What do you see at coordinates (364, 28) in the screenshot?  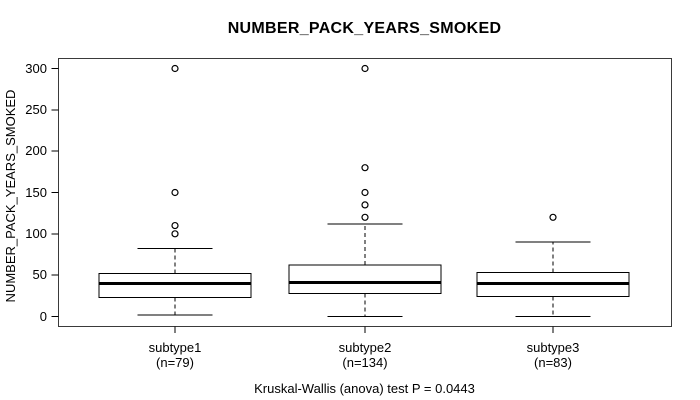 I see `chart-title: NUMBER_PACK_YEARS_SMOKED` at bounding box center [364, 28].